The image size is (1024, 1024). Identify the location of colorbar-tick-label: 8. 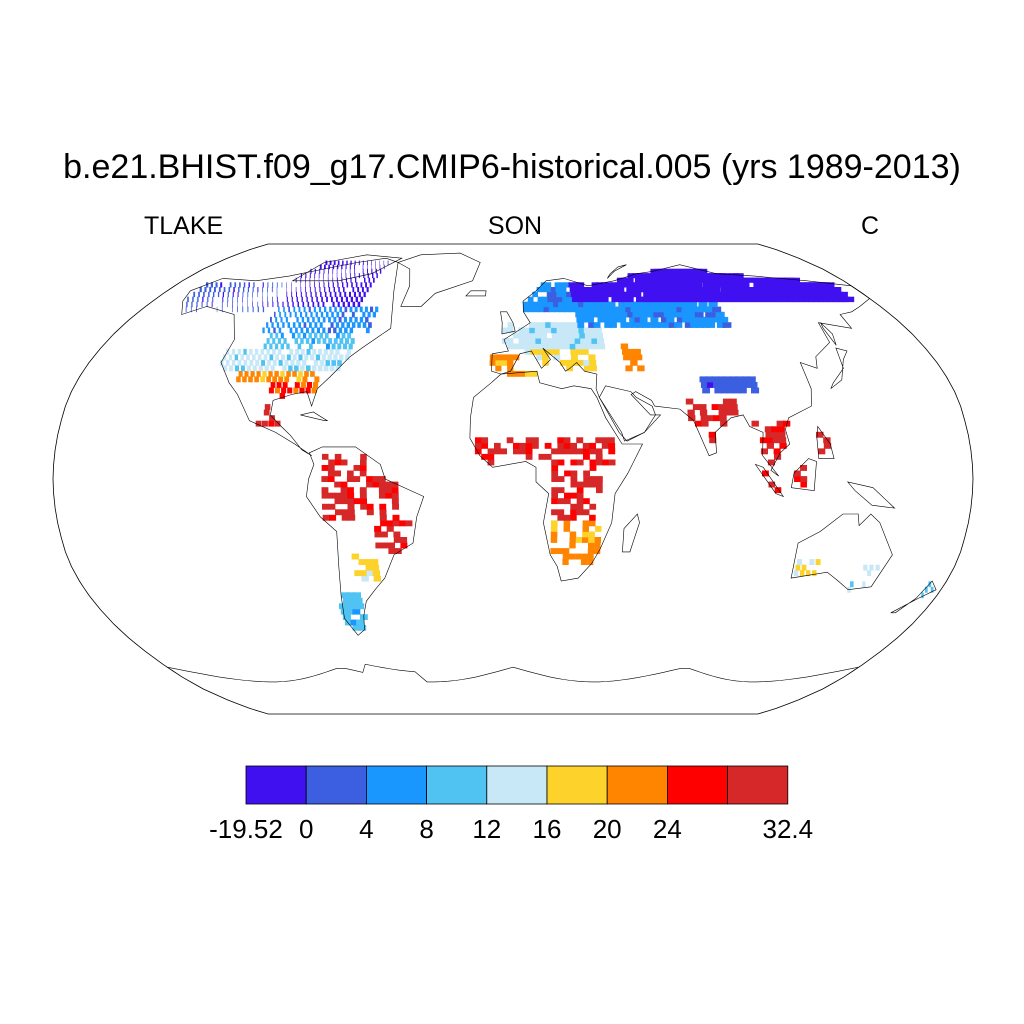
(426, 829).